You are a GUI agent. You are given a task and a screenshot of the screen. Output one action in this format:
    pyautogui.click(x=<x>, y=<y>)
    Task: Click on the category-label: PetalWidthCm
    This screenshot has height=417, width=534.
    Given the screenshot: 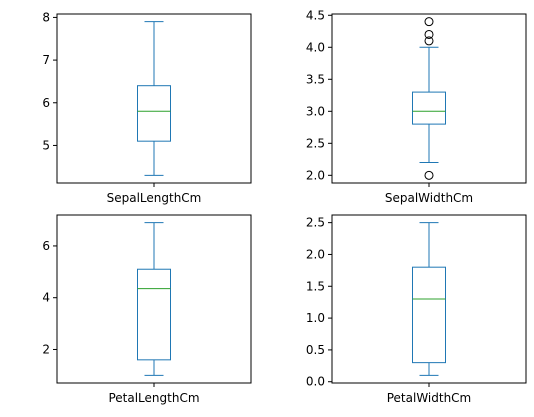 What is the action you would take?
    pyautogui.click(x=429, y=398)
    